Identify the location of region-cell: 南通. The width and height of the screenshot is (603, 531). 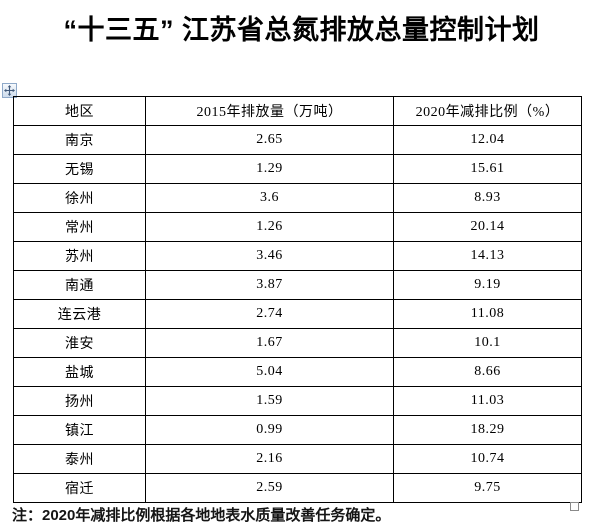
(79, 285).